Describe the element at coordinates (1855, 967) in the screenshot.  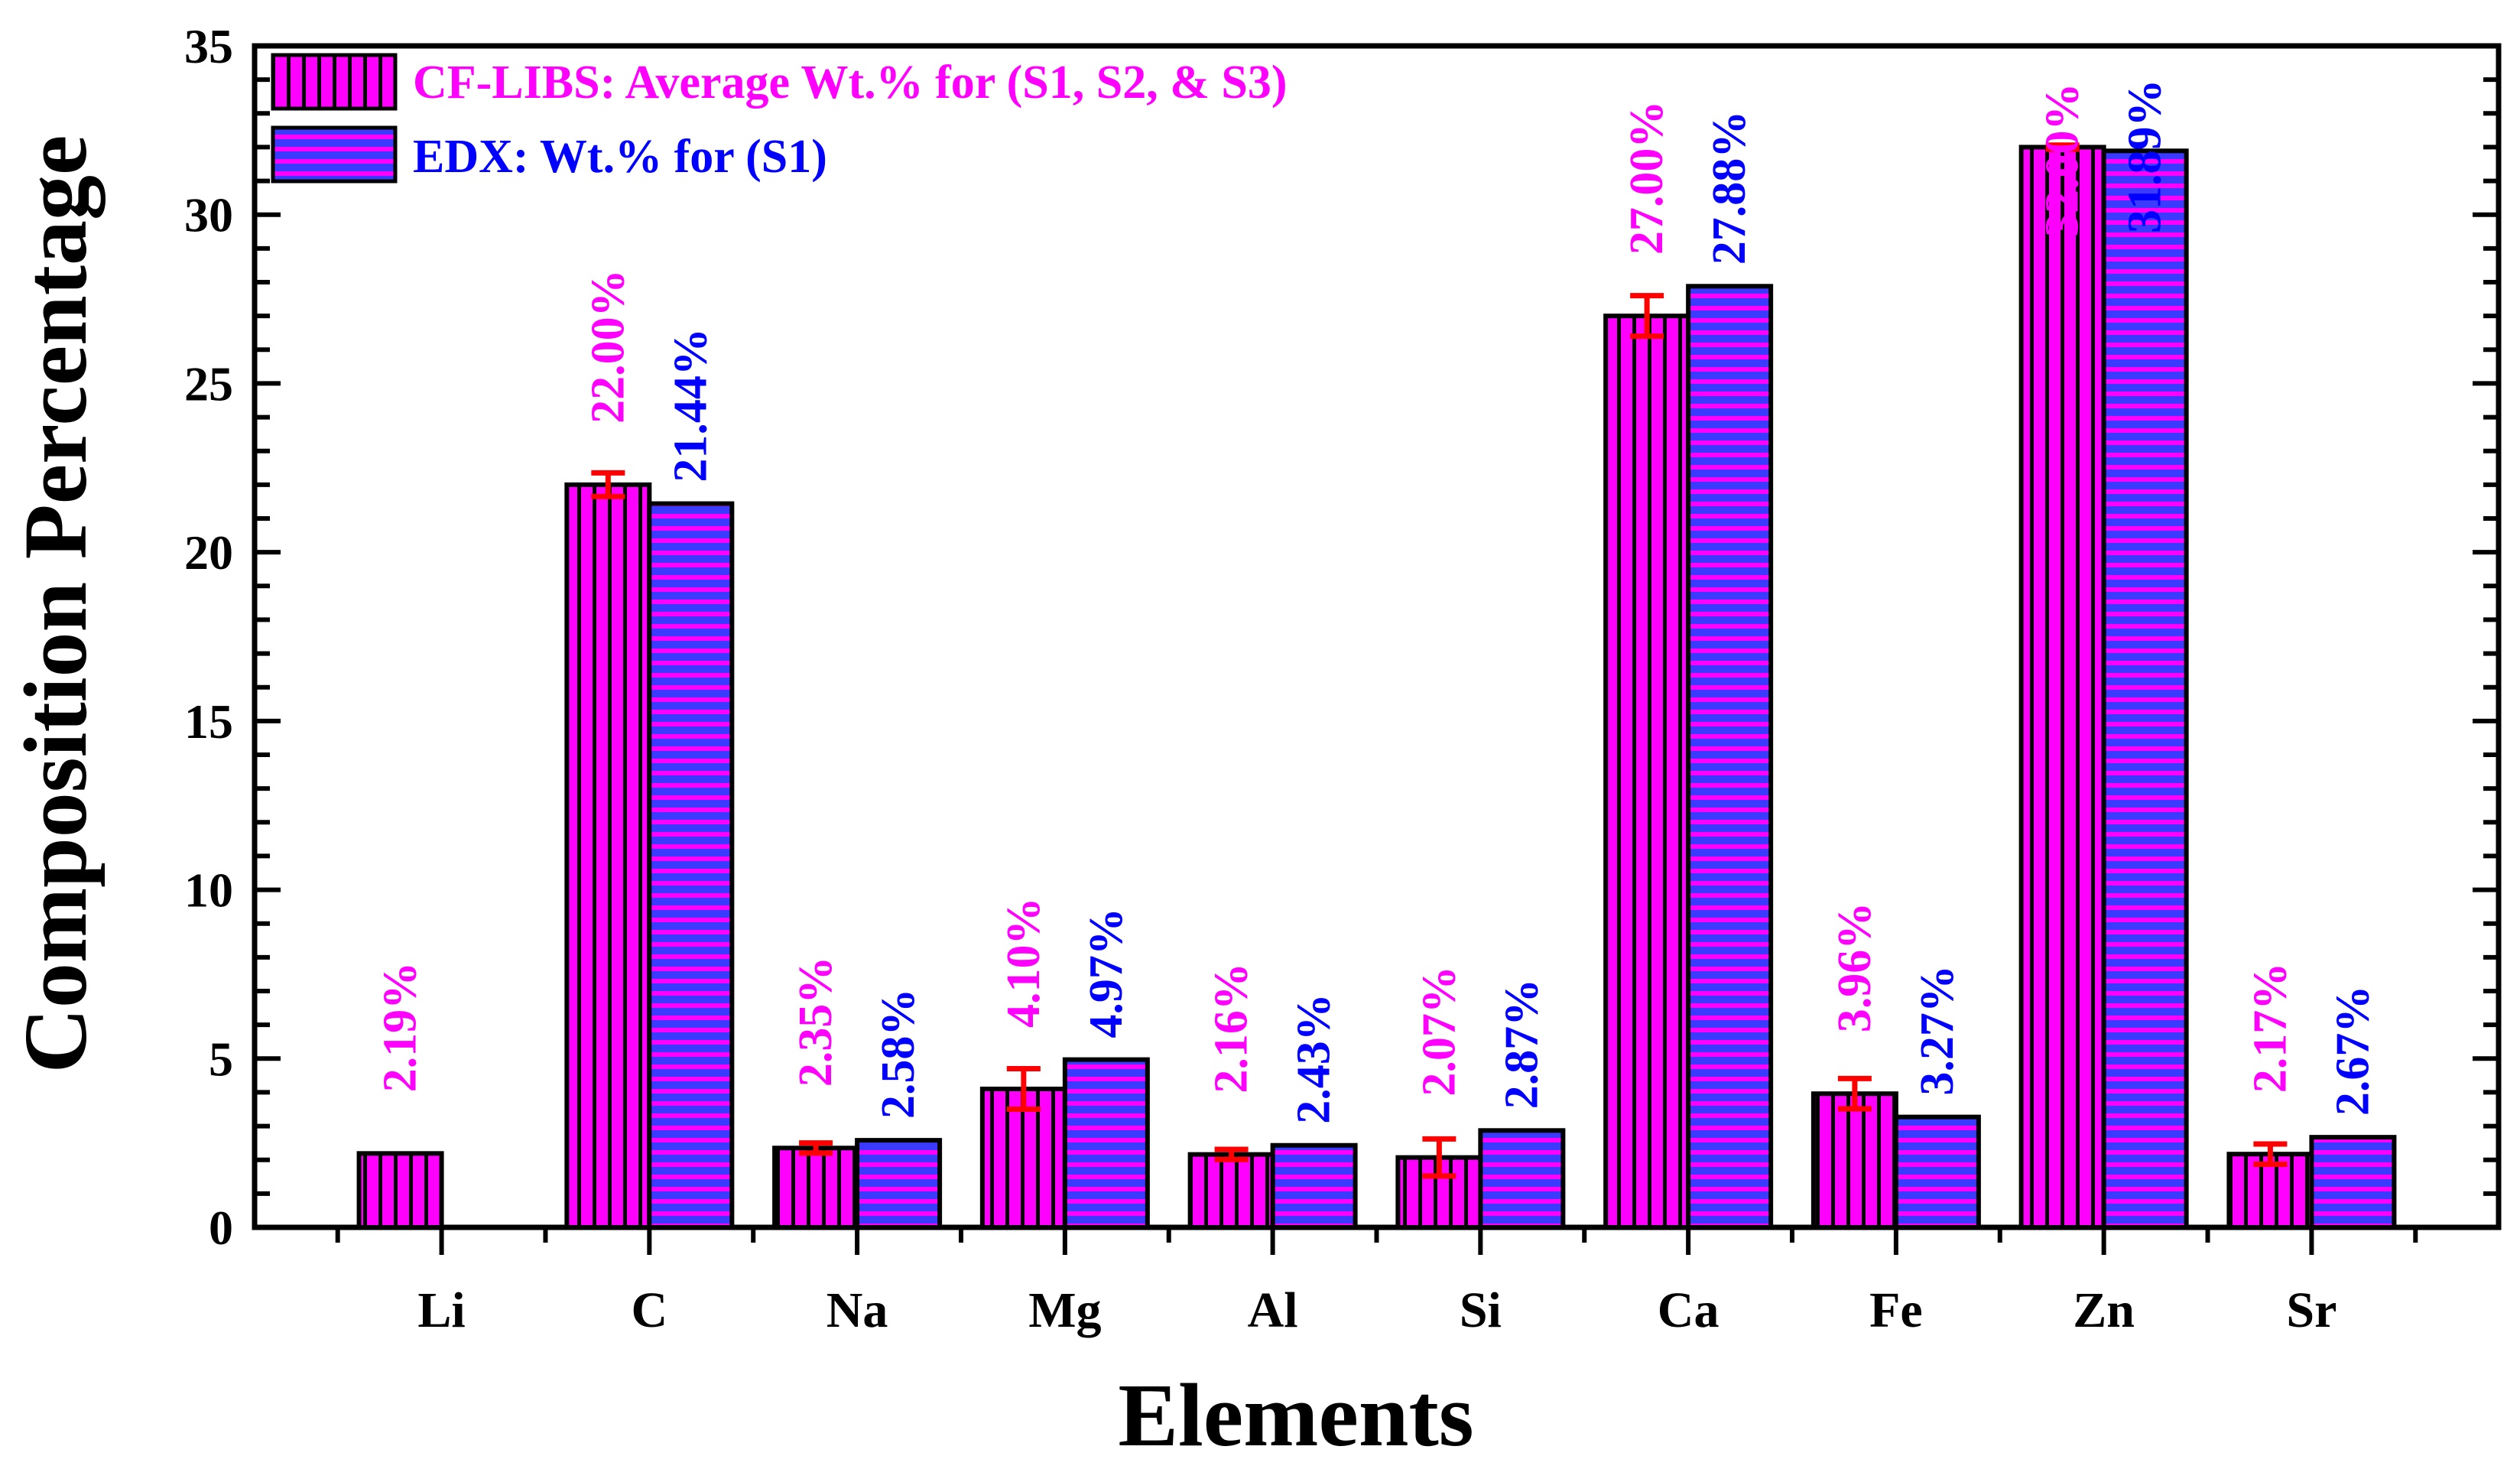
I see `data-label-cf-libs-fe: 3.96%` at that location.